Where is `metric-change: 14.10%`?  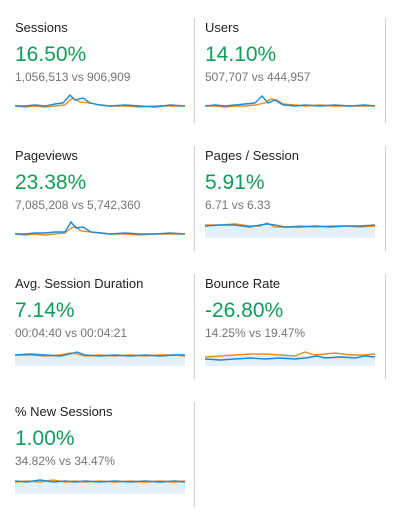 metric-change: 14.10% is located at coordinates (241, 54).